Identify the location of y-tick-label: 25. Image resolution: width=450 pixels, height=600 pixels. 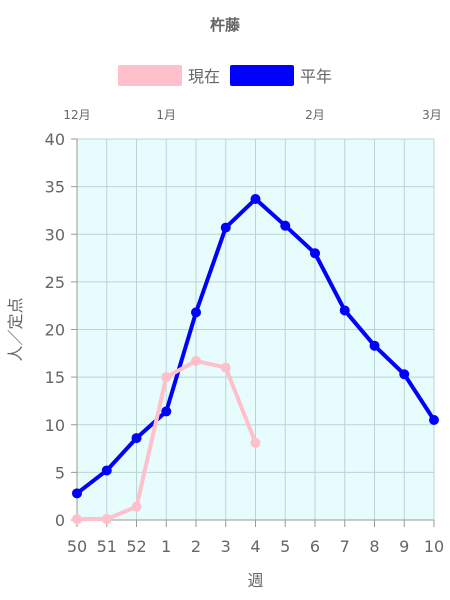
(55, 282).